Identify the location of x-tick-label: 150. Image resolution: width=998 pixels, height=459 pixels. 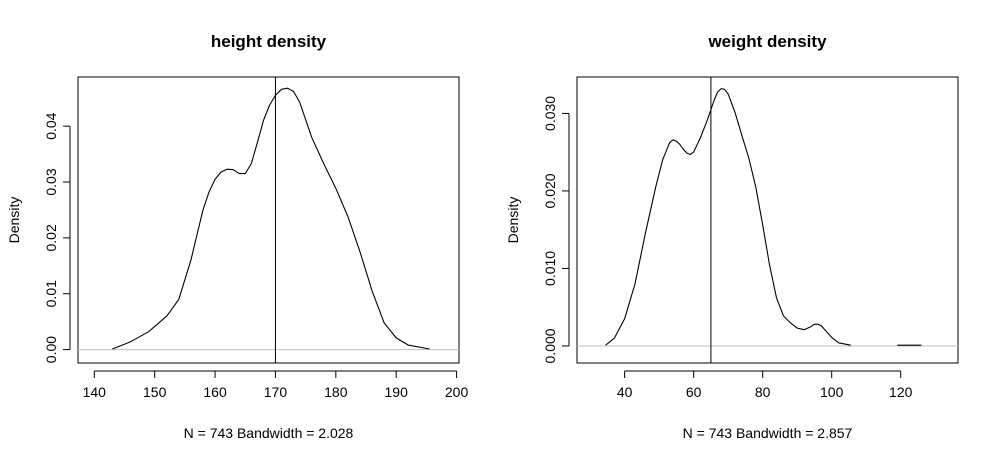
(155, 392).